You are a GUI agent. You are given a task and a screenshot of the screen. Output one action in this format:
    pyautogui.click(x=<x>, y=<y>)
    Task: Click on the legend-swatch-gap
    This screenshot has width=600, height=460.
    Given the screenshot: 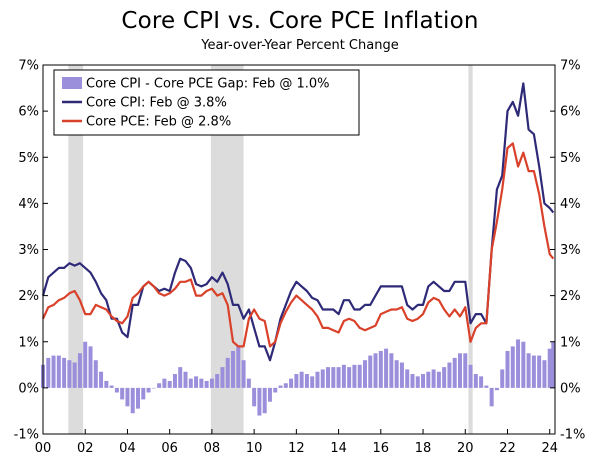 What is the action you would take?
    pyautogui.click(x=72, y=83)
    